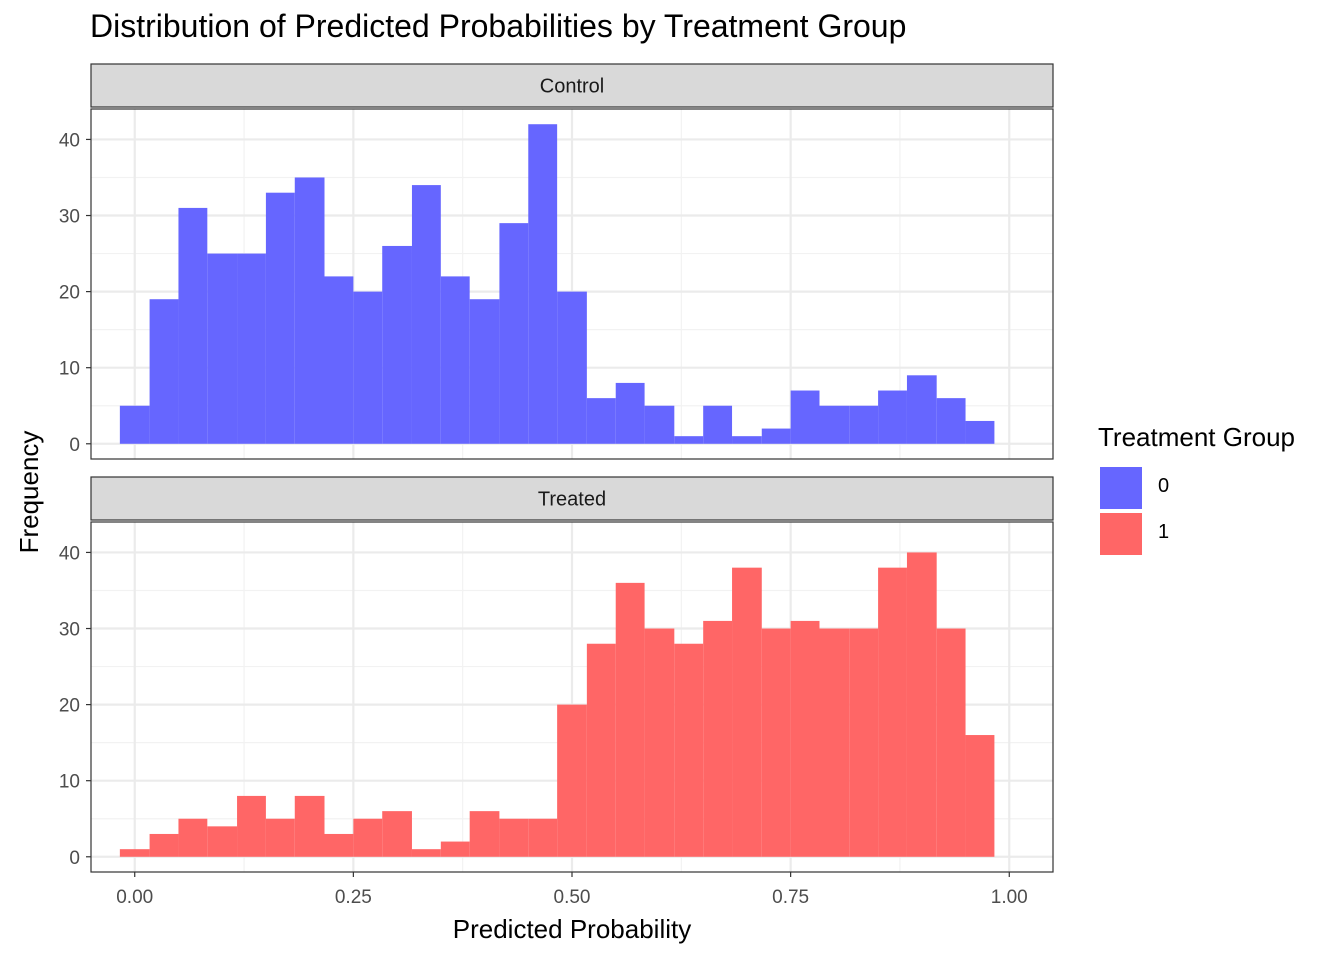  What do you see at coordinates (572, 897) in the screenshot?
I see `x-tick-label: 0.50` at bounding box center [572, 897].